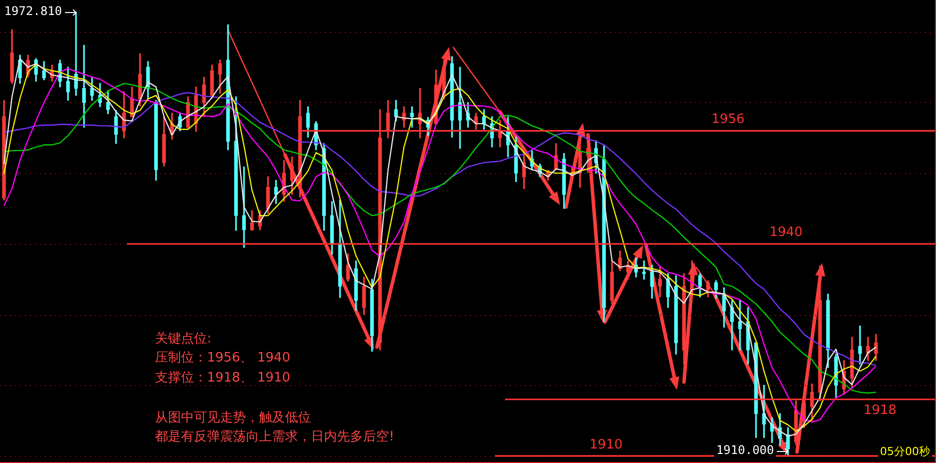 The height and width of the screenshot is (463, 936). Describe the element at coordinates (606, 444) in the screenshot. I see `ref-line-label: 1910` at that location.